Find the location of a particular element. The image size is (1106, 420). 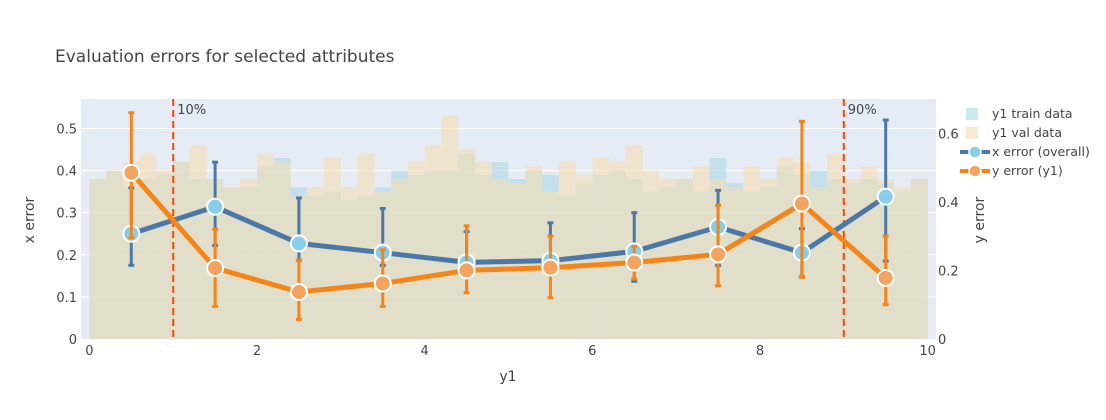

legend-label: x error (overall) is located at coordinates (1041, 151).